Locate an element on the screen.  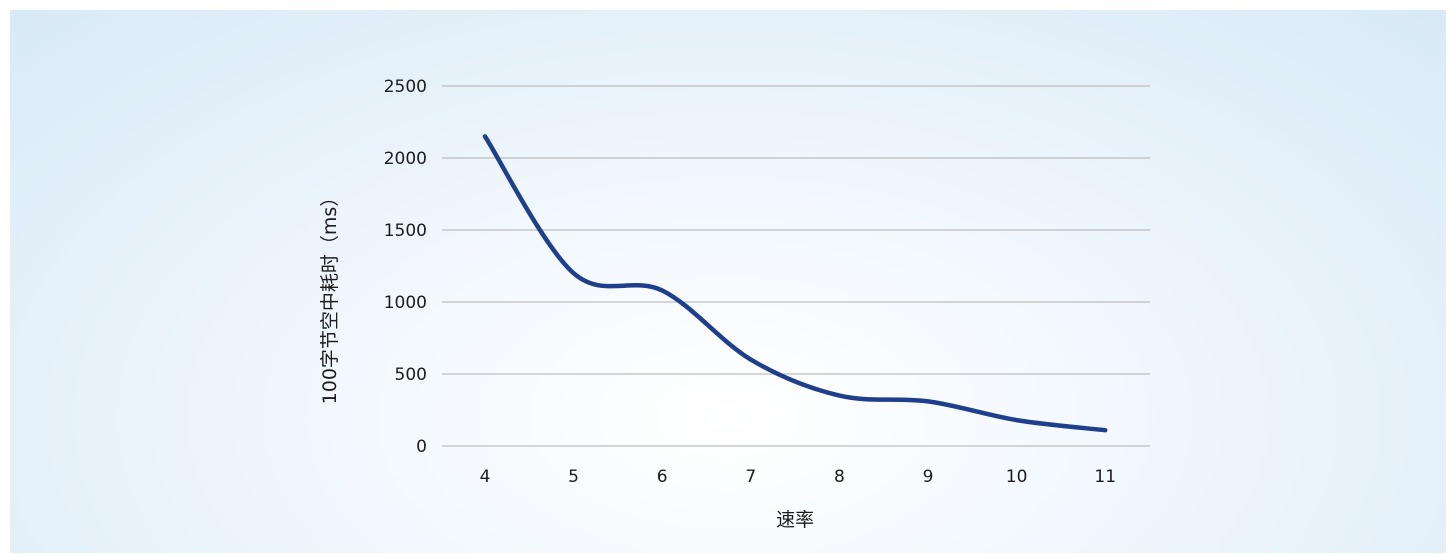
x-tick-label: 9 is located at coordinates (928, 477).